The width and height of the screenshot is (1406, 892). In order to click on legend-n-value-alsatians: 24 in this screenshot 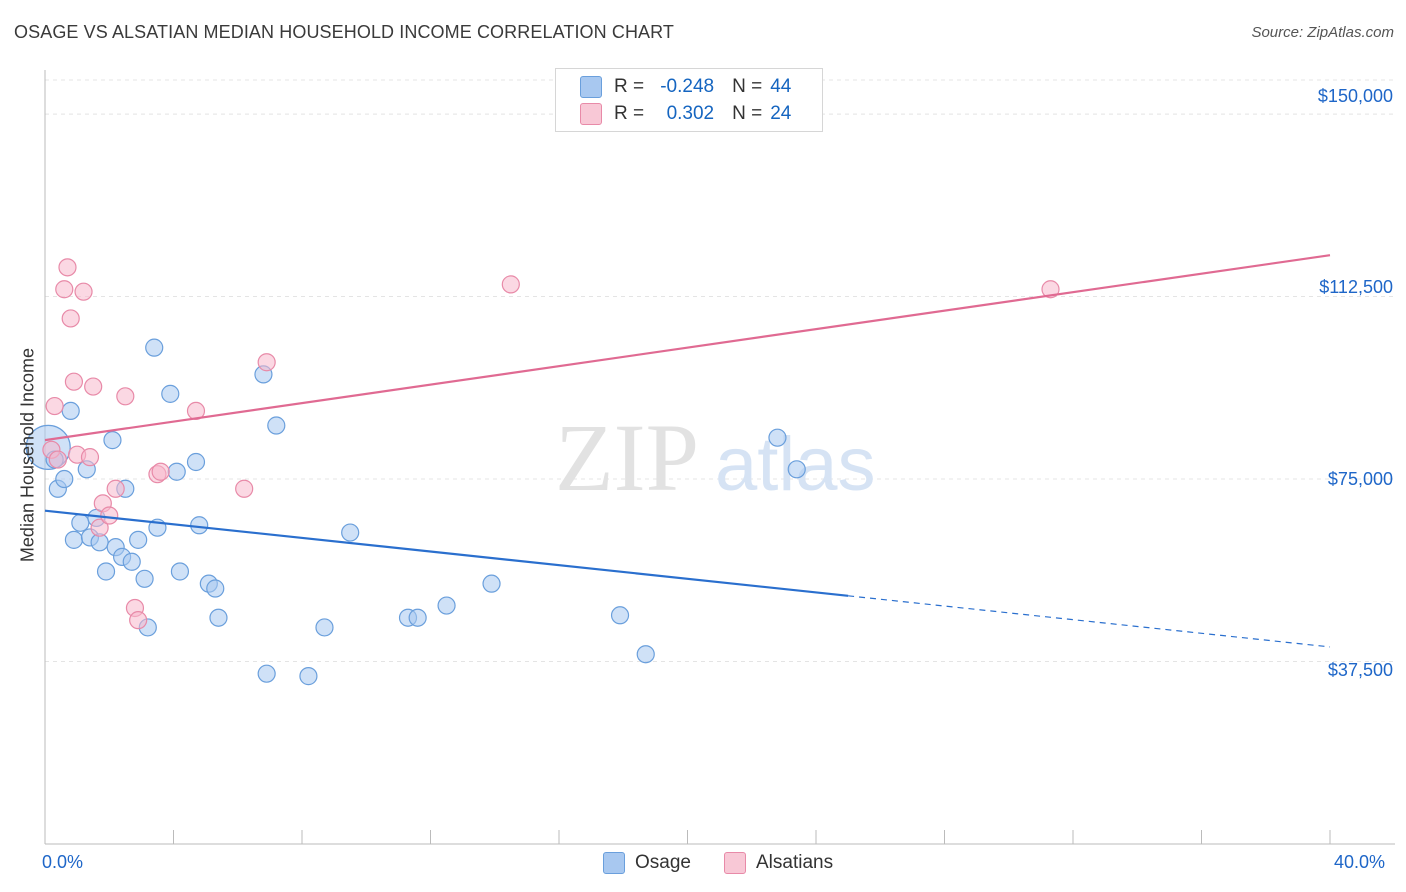, I will do `click(781, 113)`.